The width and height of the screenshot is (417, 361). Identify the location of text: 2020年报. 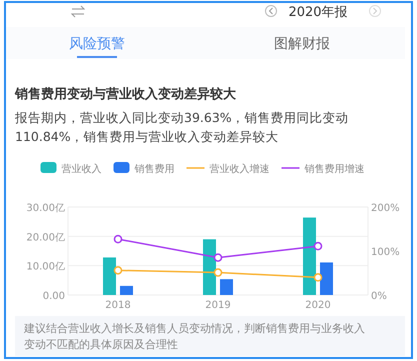
(318, 12).